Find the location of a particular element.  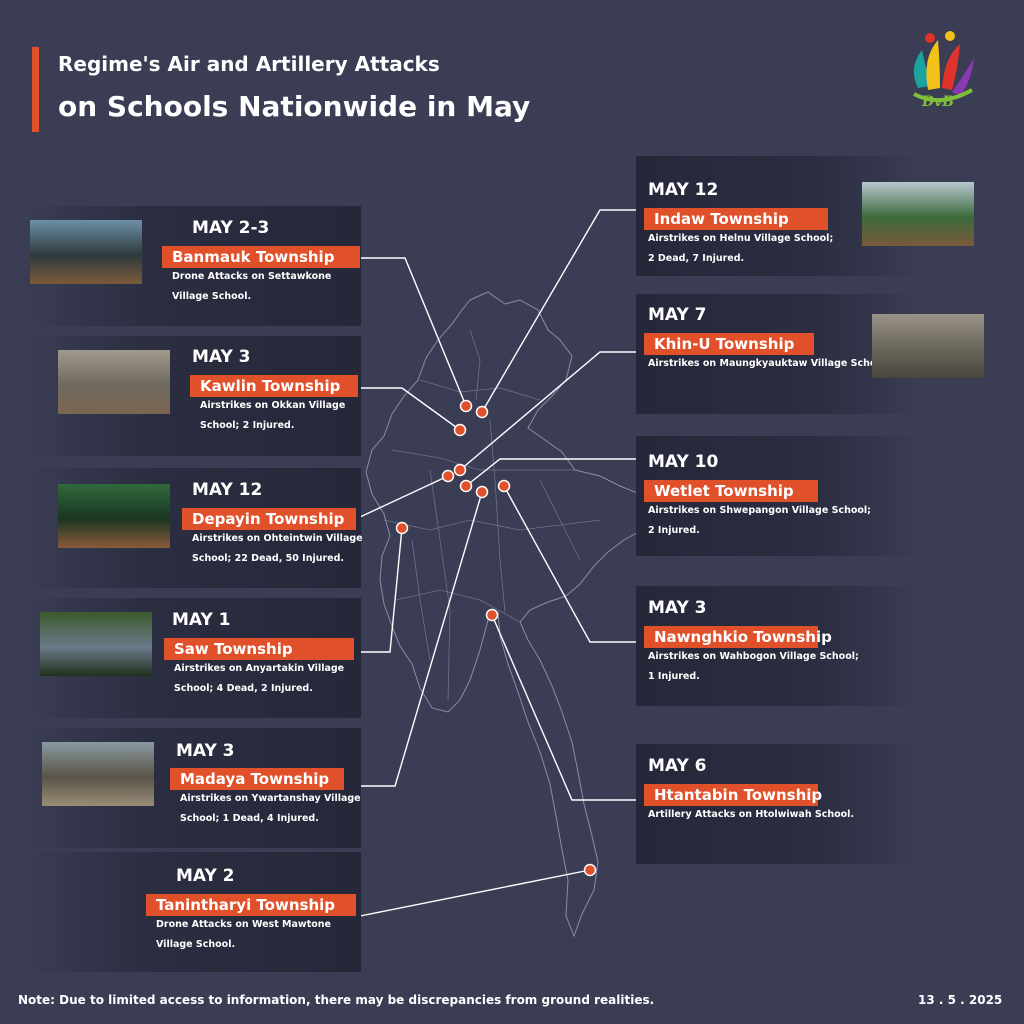

township-label: Wetlet Township is located at coordinates (731, 491).